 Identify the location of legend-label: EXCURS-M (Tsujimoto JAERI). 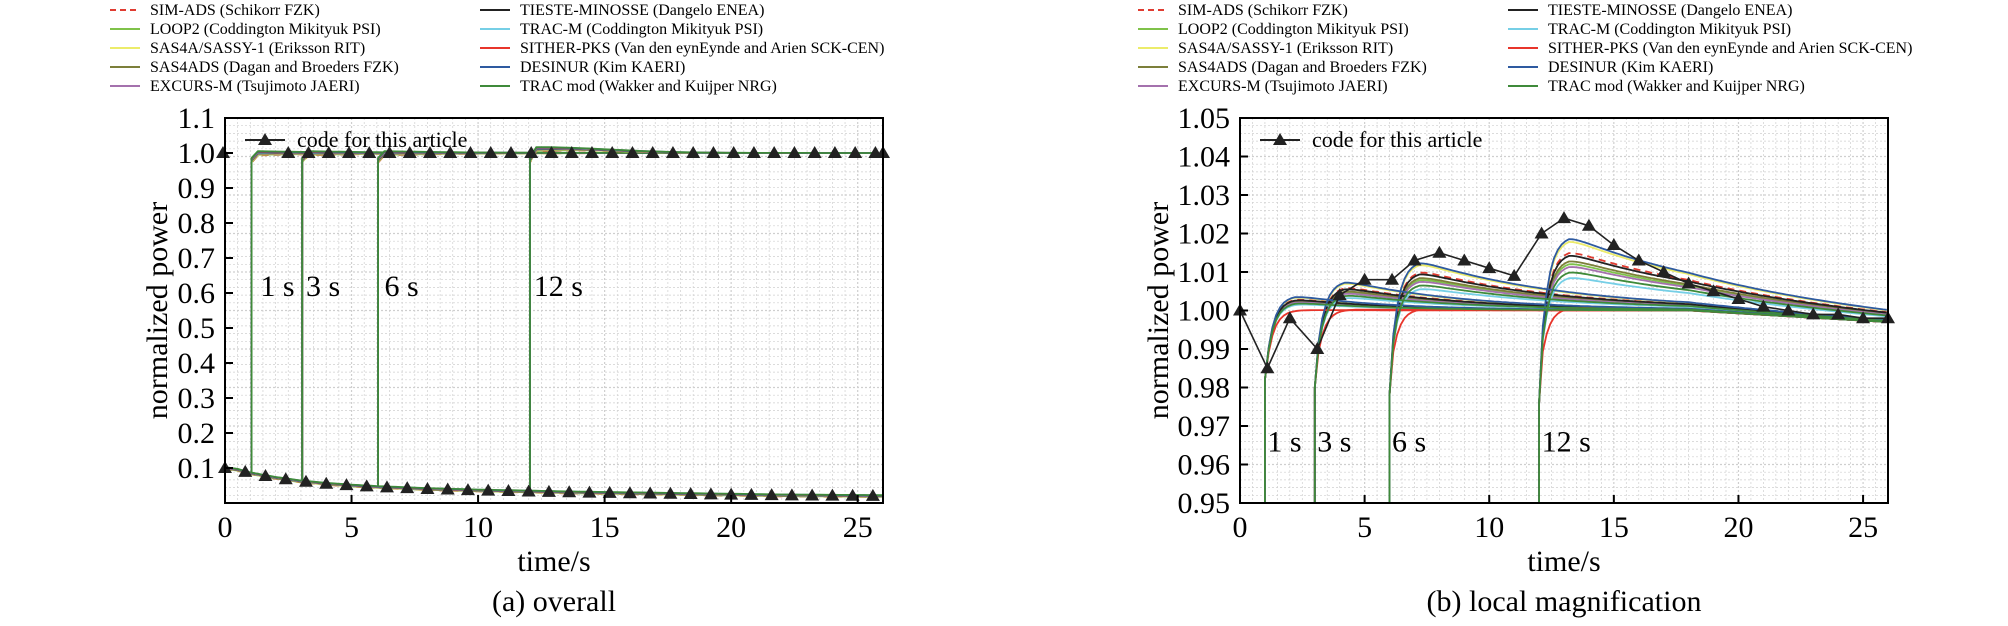
(255, 86).